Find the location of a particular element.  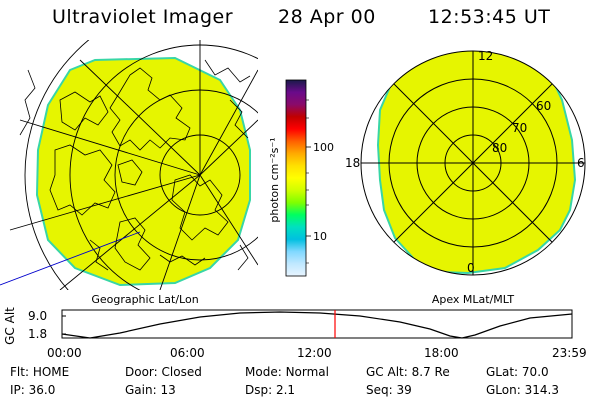

date-label: 28 Apr 00 is located at coordinates (327, 17).